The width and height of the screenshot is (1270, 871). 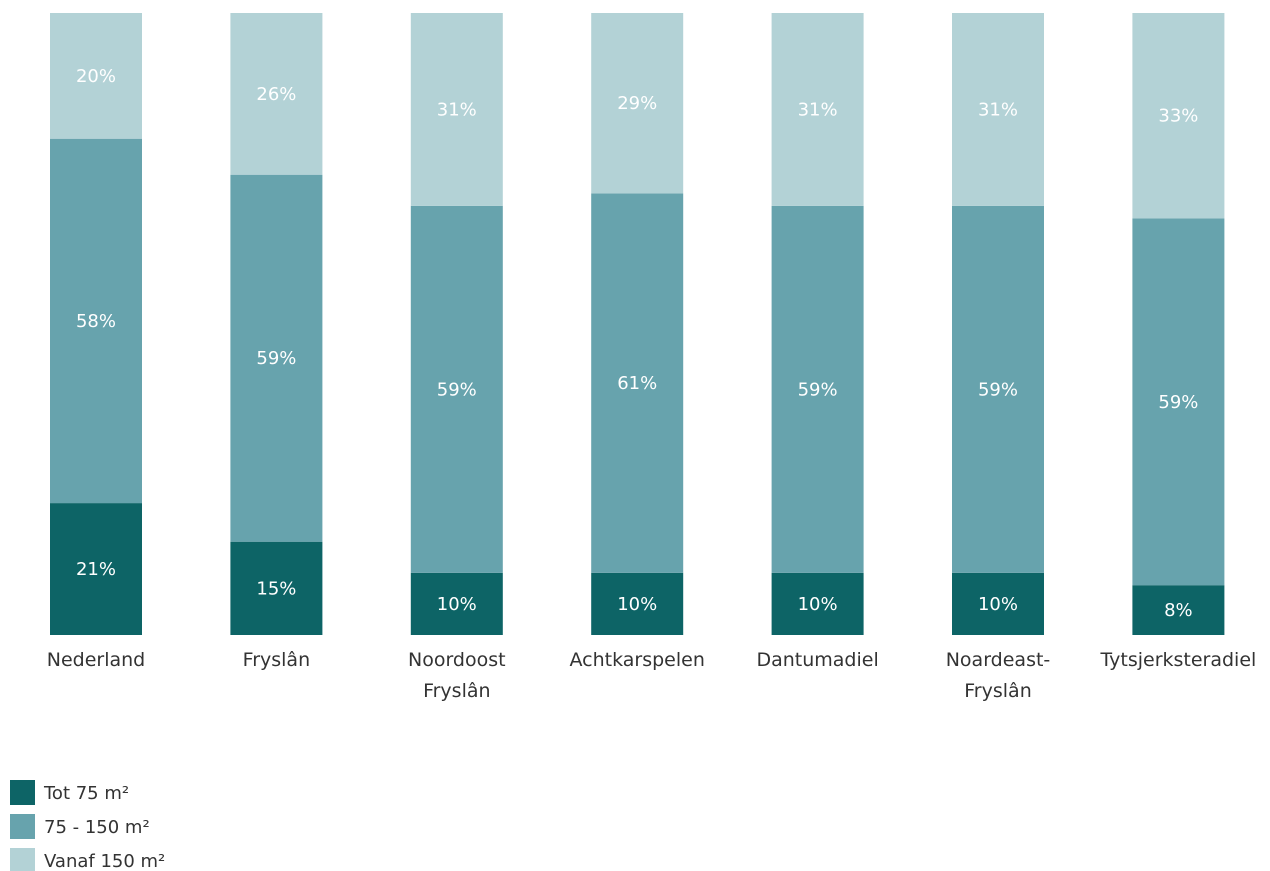 What do you see at coordinates (457, 675) in the screenshot?
I see `category-label: Noordoost Fryslân` at bounding box center [457, 675].